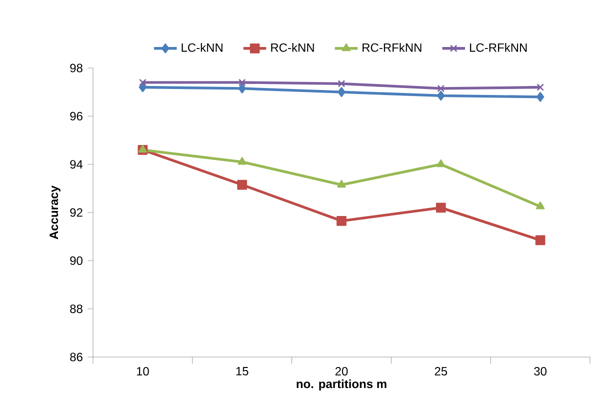 This screenshot has width=616, height=419. I want to click on y-tick-label: 86, so click(76, 357).